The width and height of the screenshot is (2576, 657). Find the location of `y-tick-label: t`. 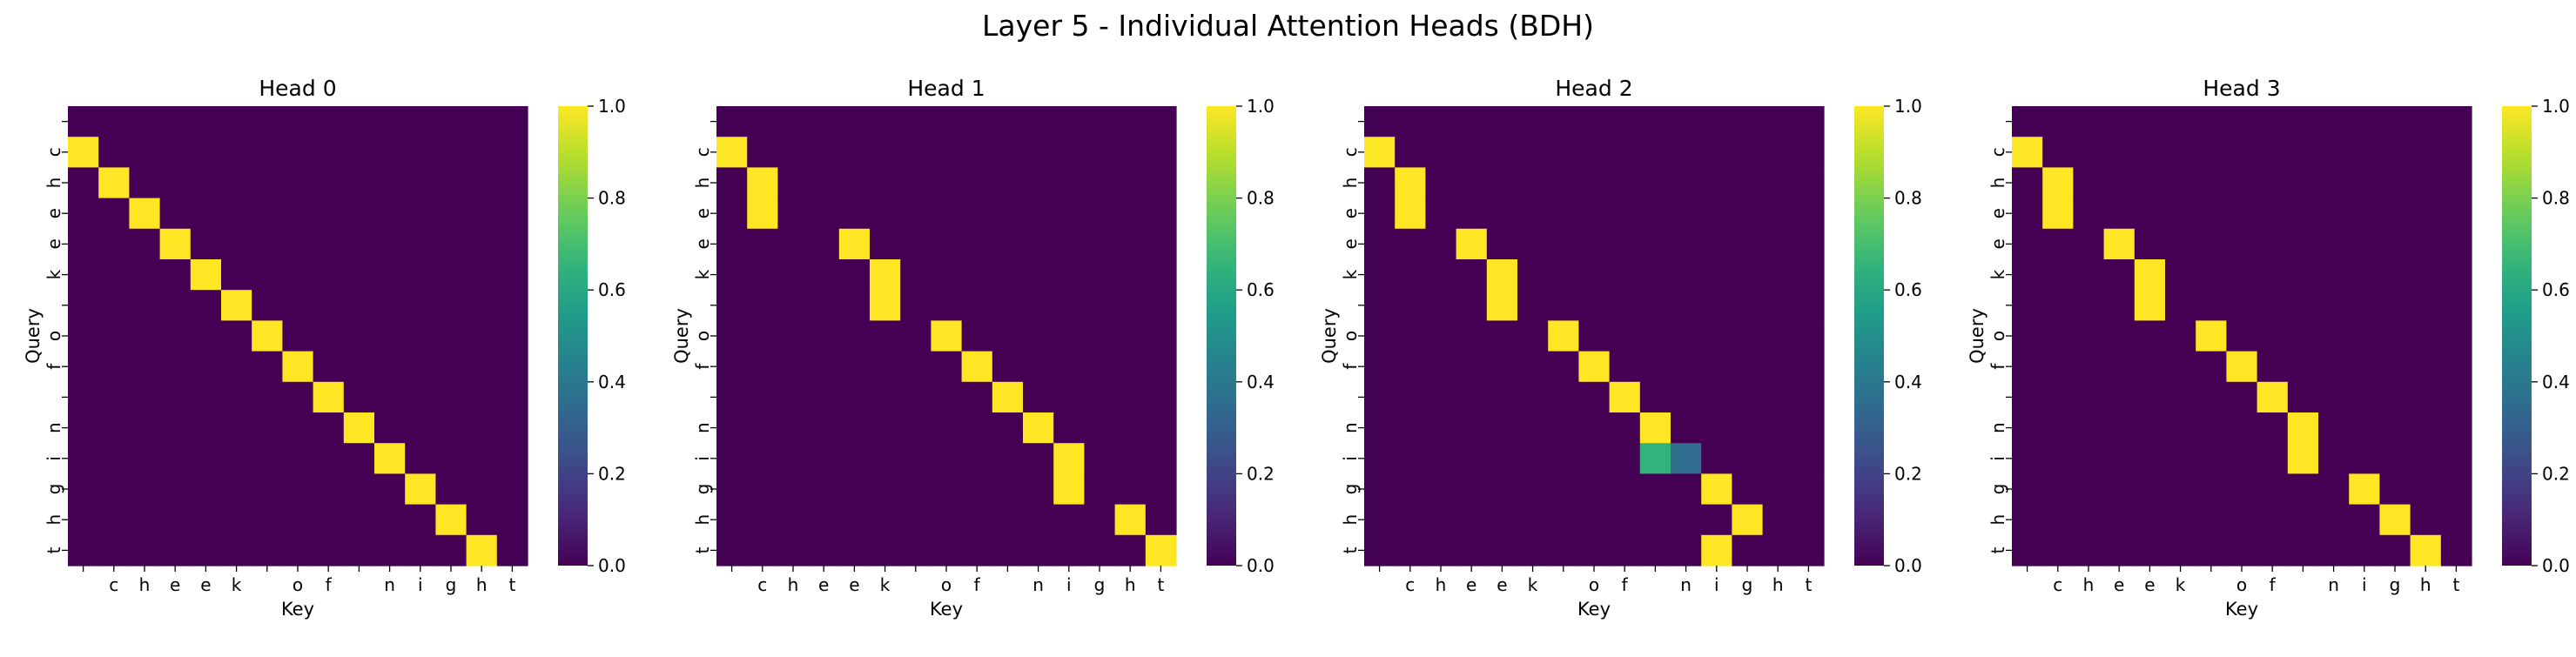

y-tick-label: t is located at coordinates (702, 549).